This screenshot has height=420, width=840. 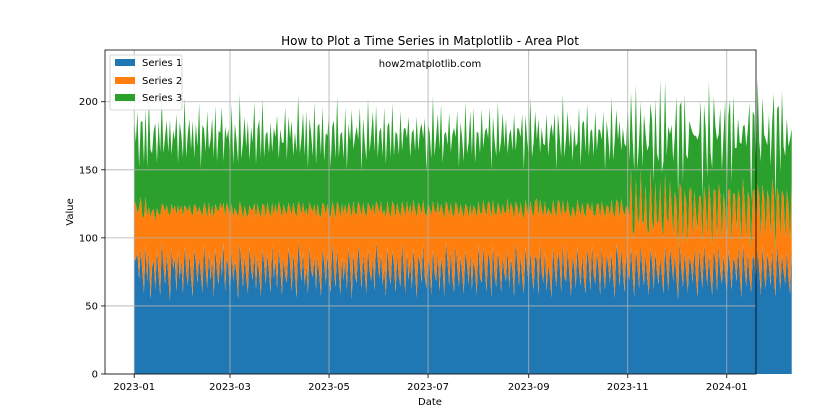 What do you see at coordinates (628, 387) in the screenshot?
I see `x-tick-label: 2023-11` at bounding box center [628, 387].